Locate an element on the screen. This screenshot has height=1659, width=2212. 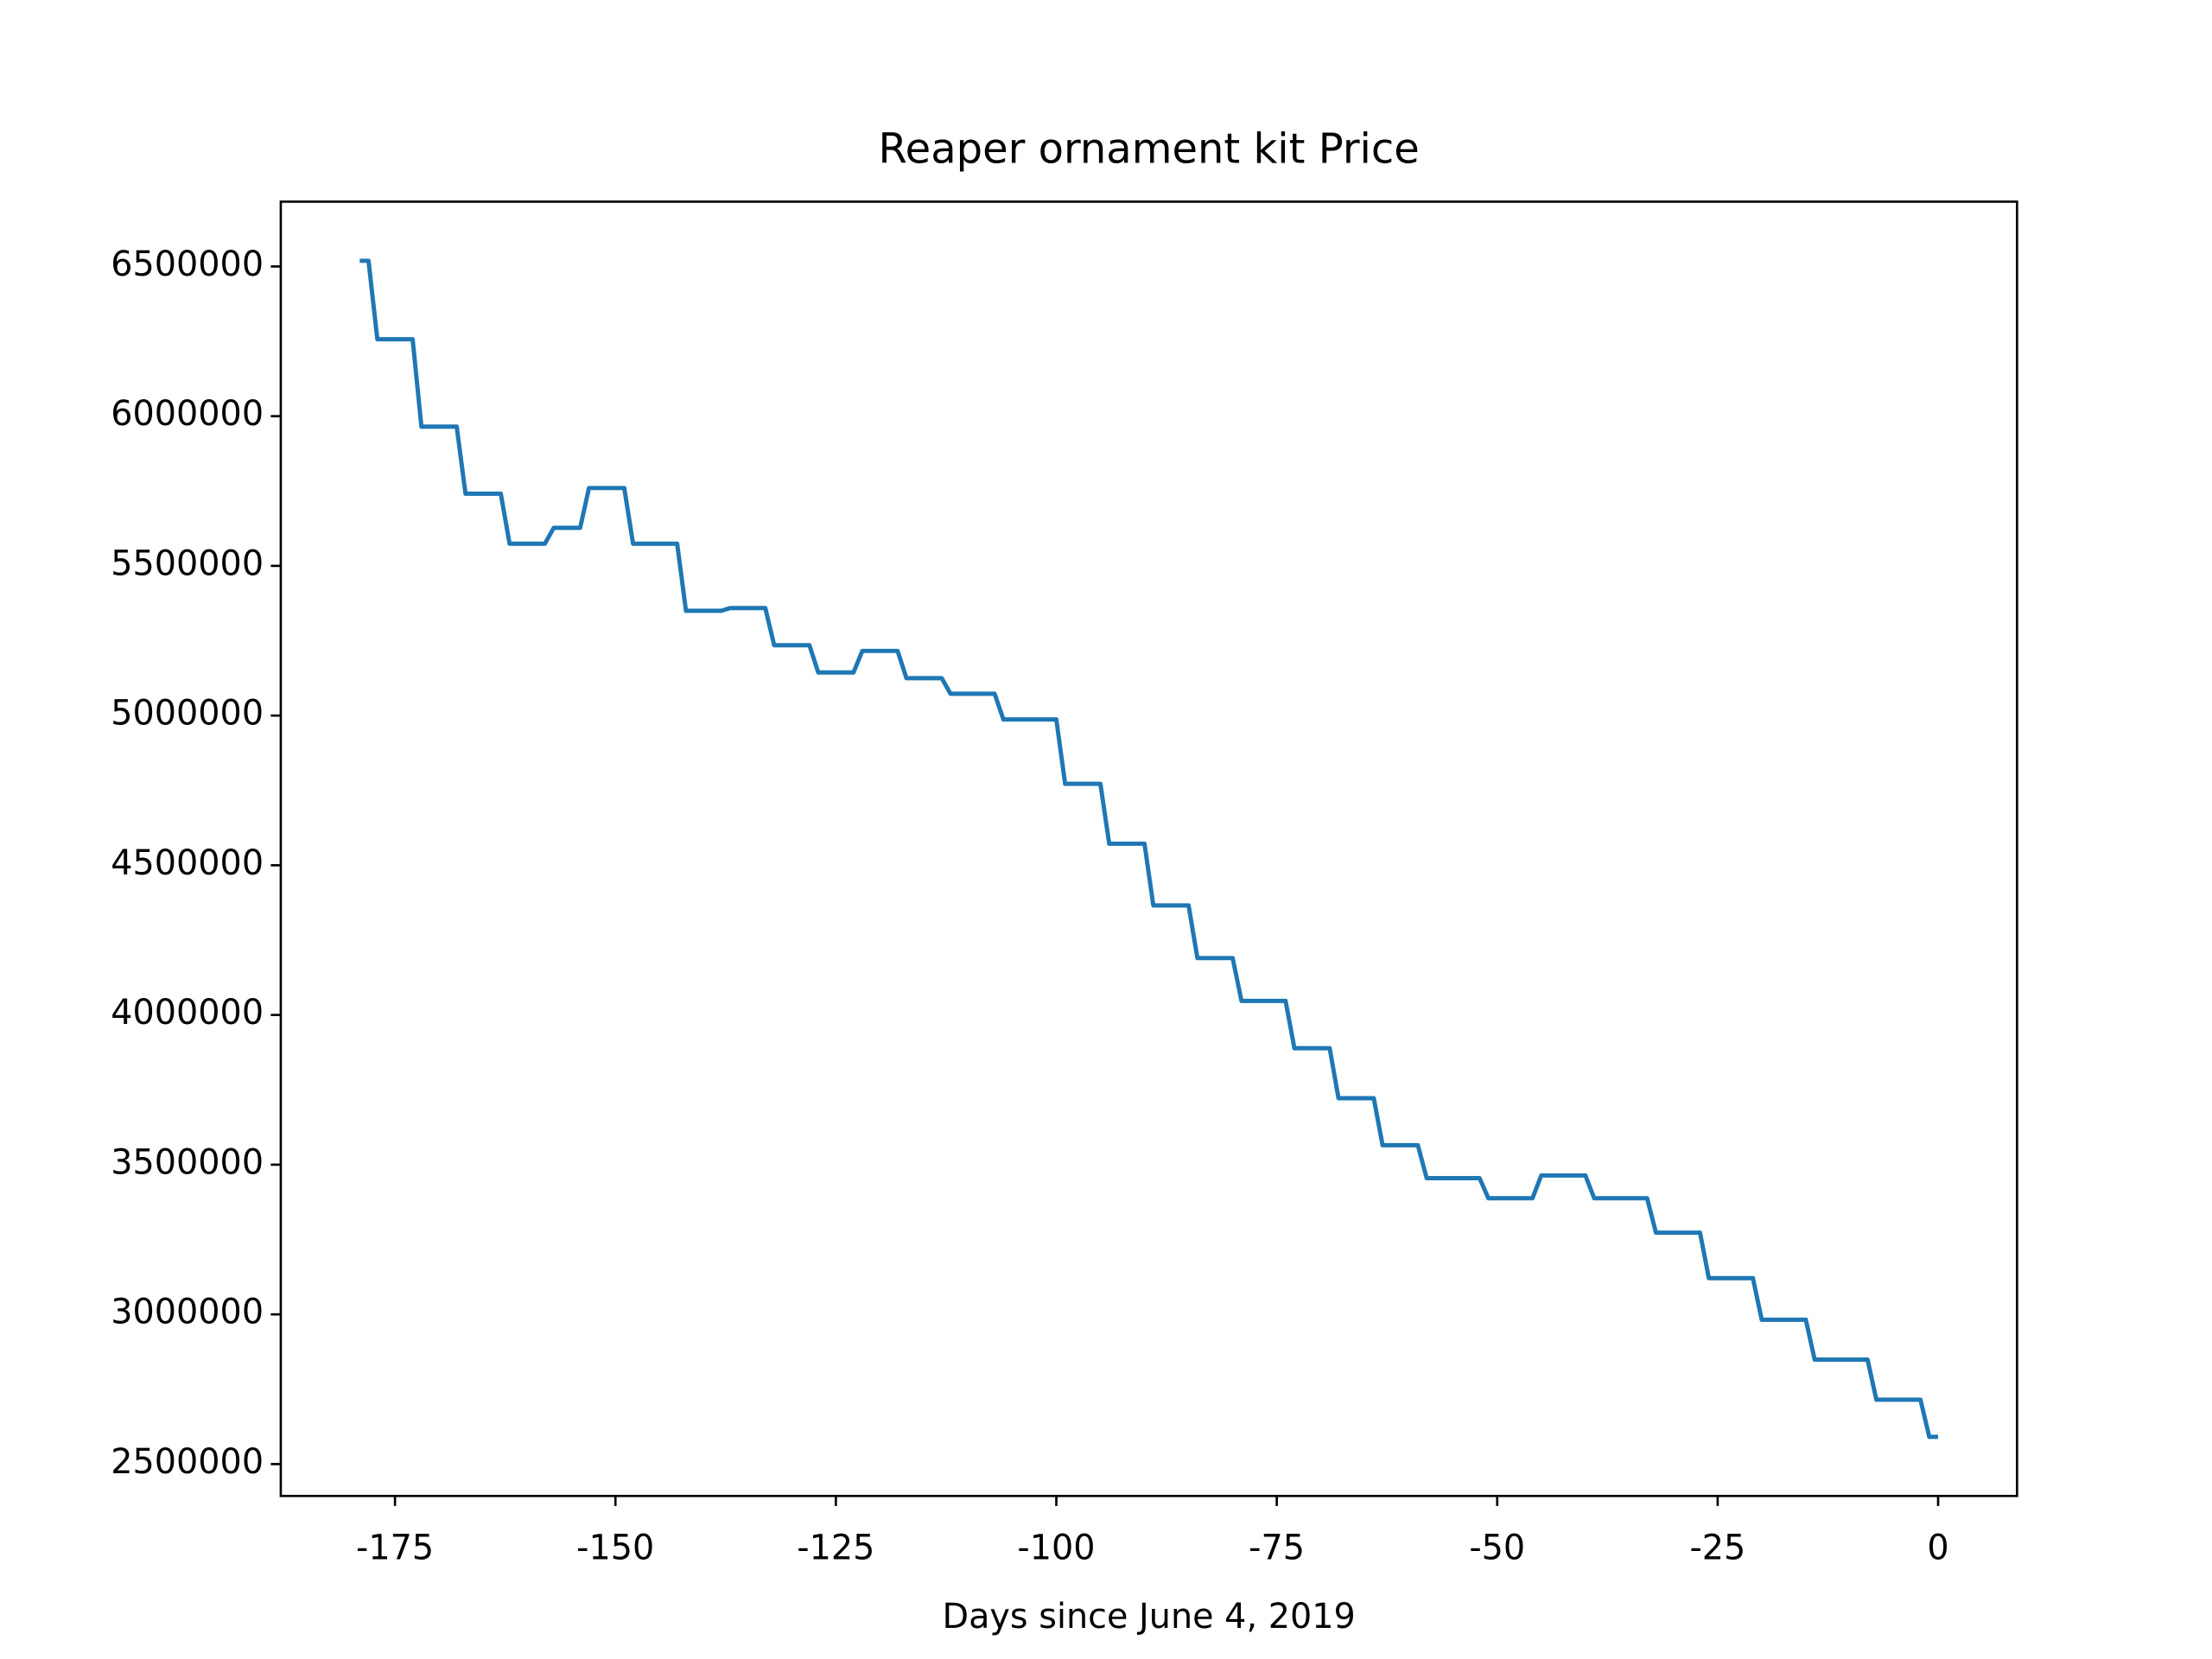
x-axis-label: Days since June 4, 2019 is located at coordinates (1149, 1617).